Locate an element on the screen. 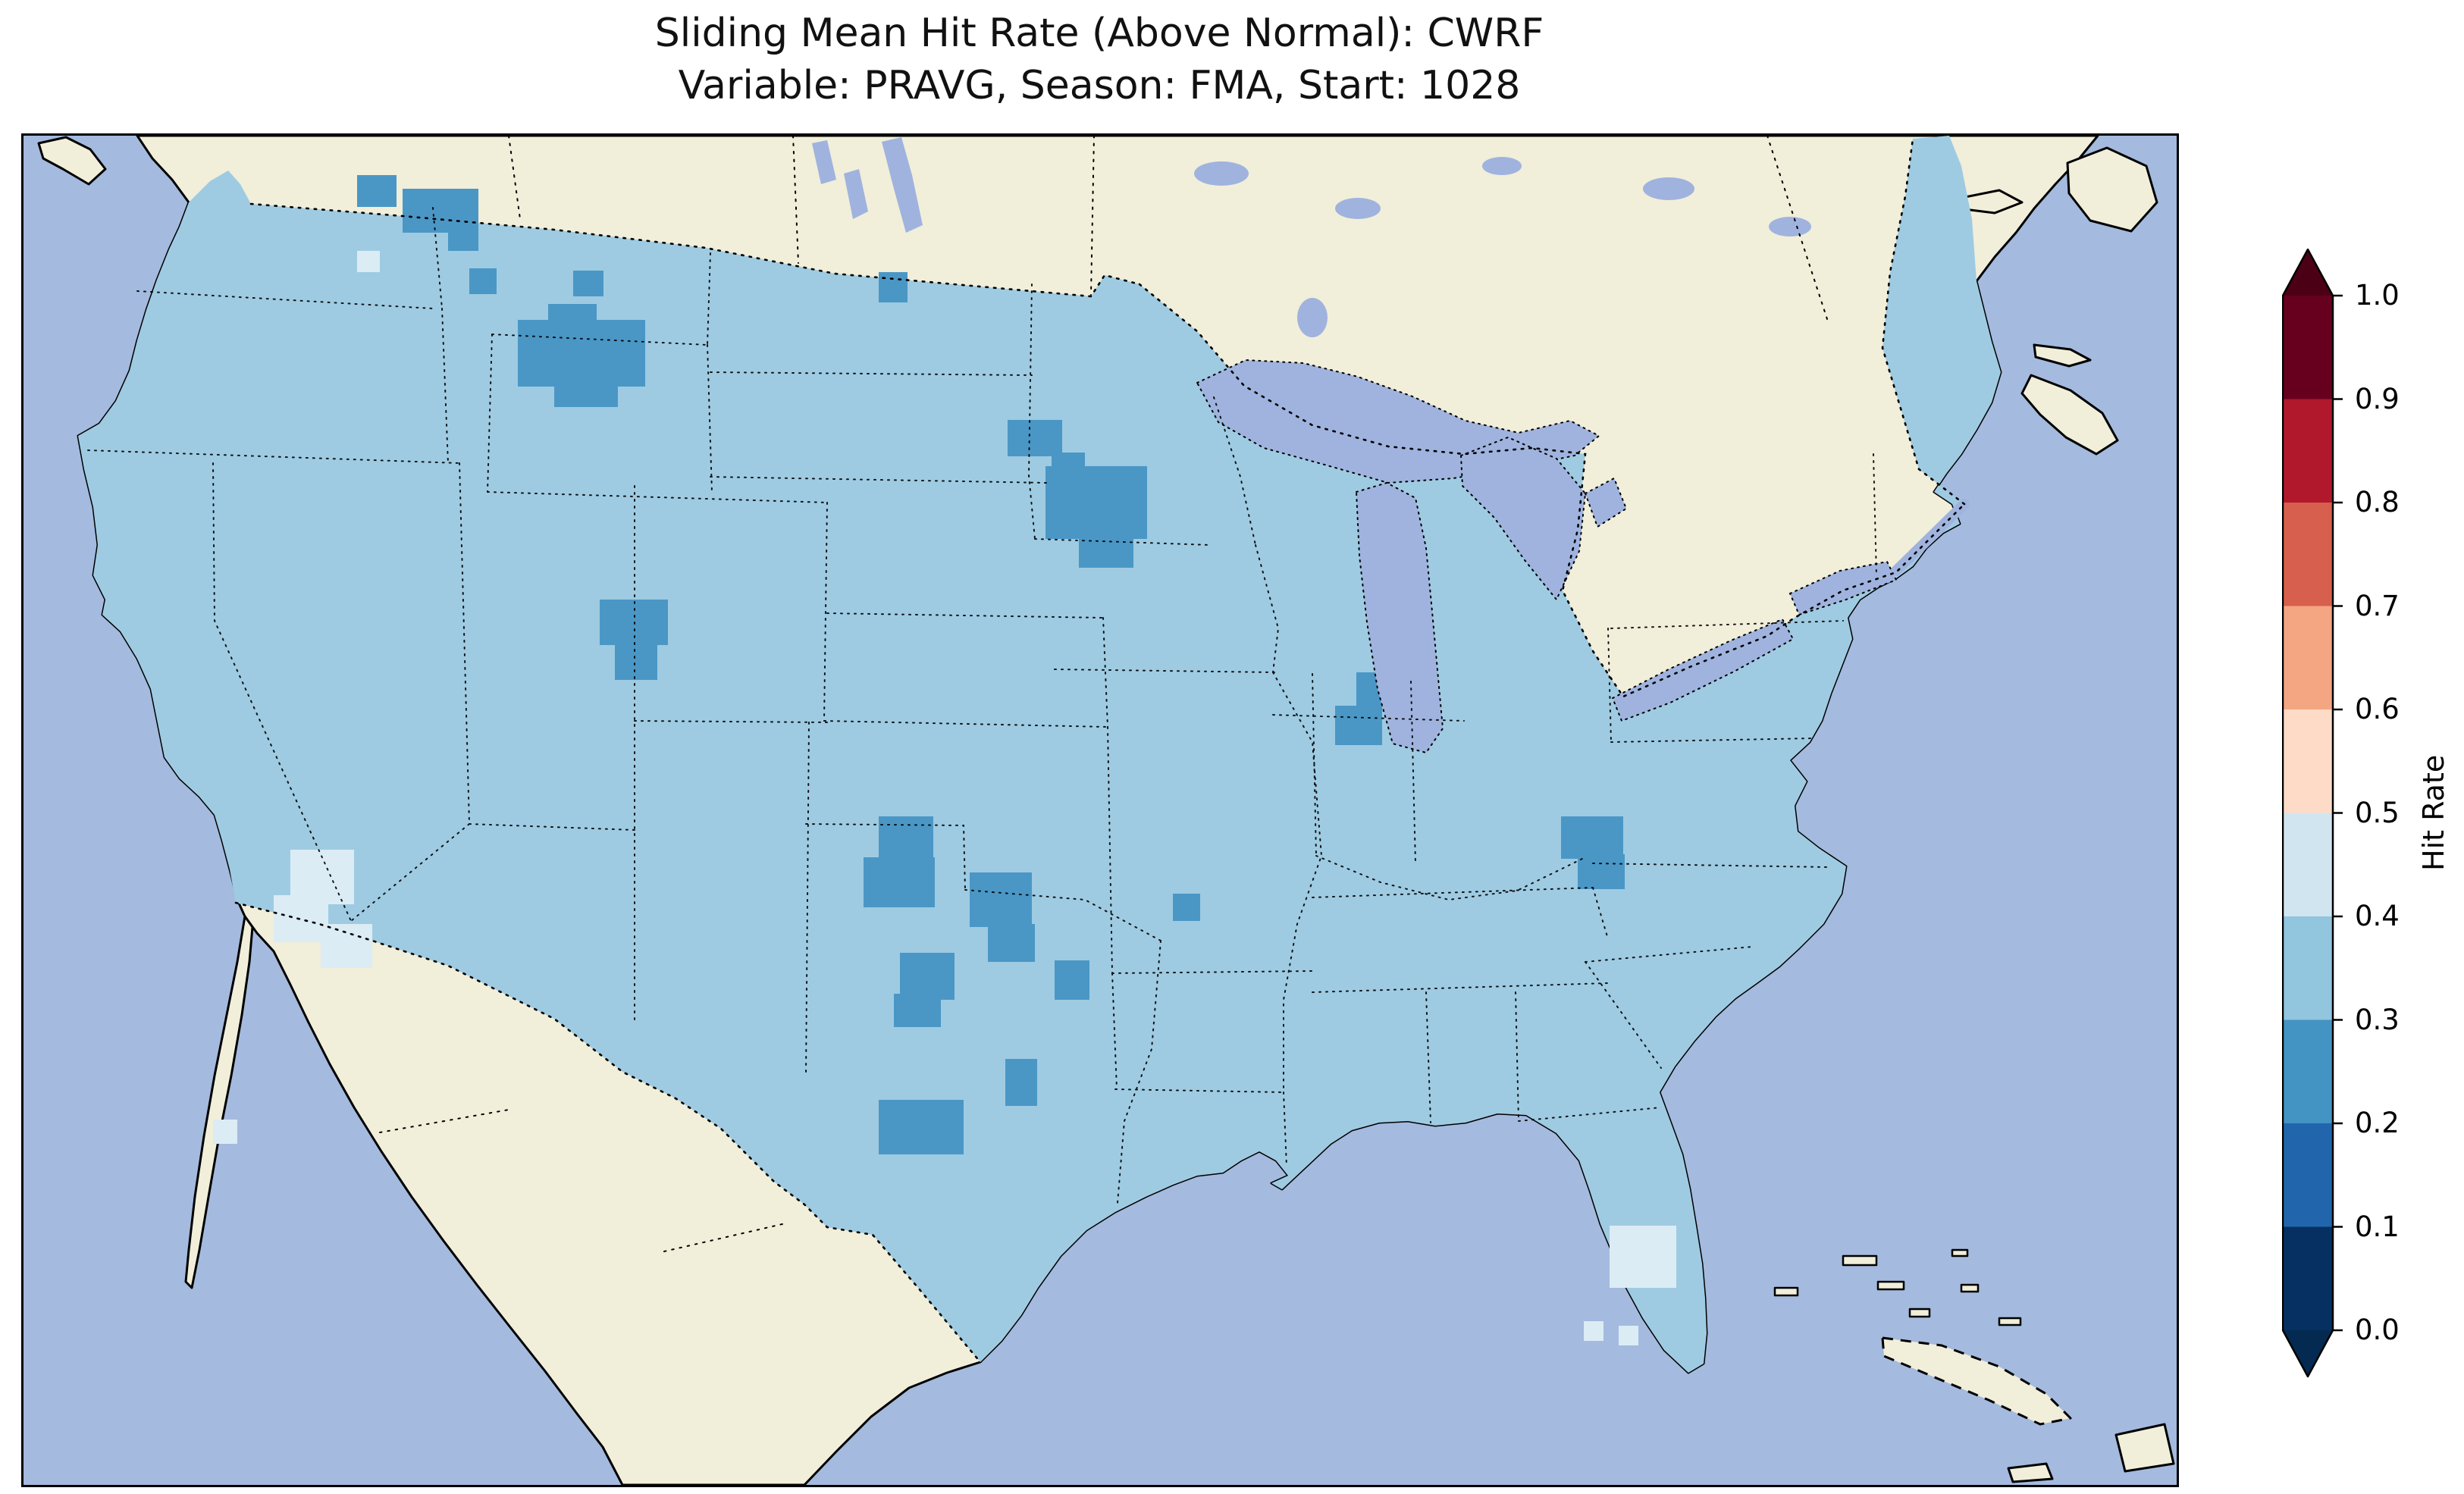  low-patch-minnesota is located at coordinates (1035, 438).